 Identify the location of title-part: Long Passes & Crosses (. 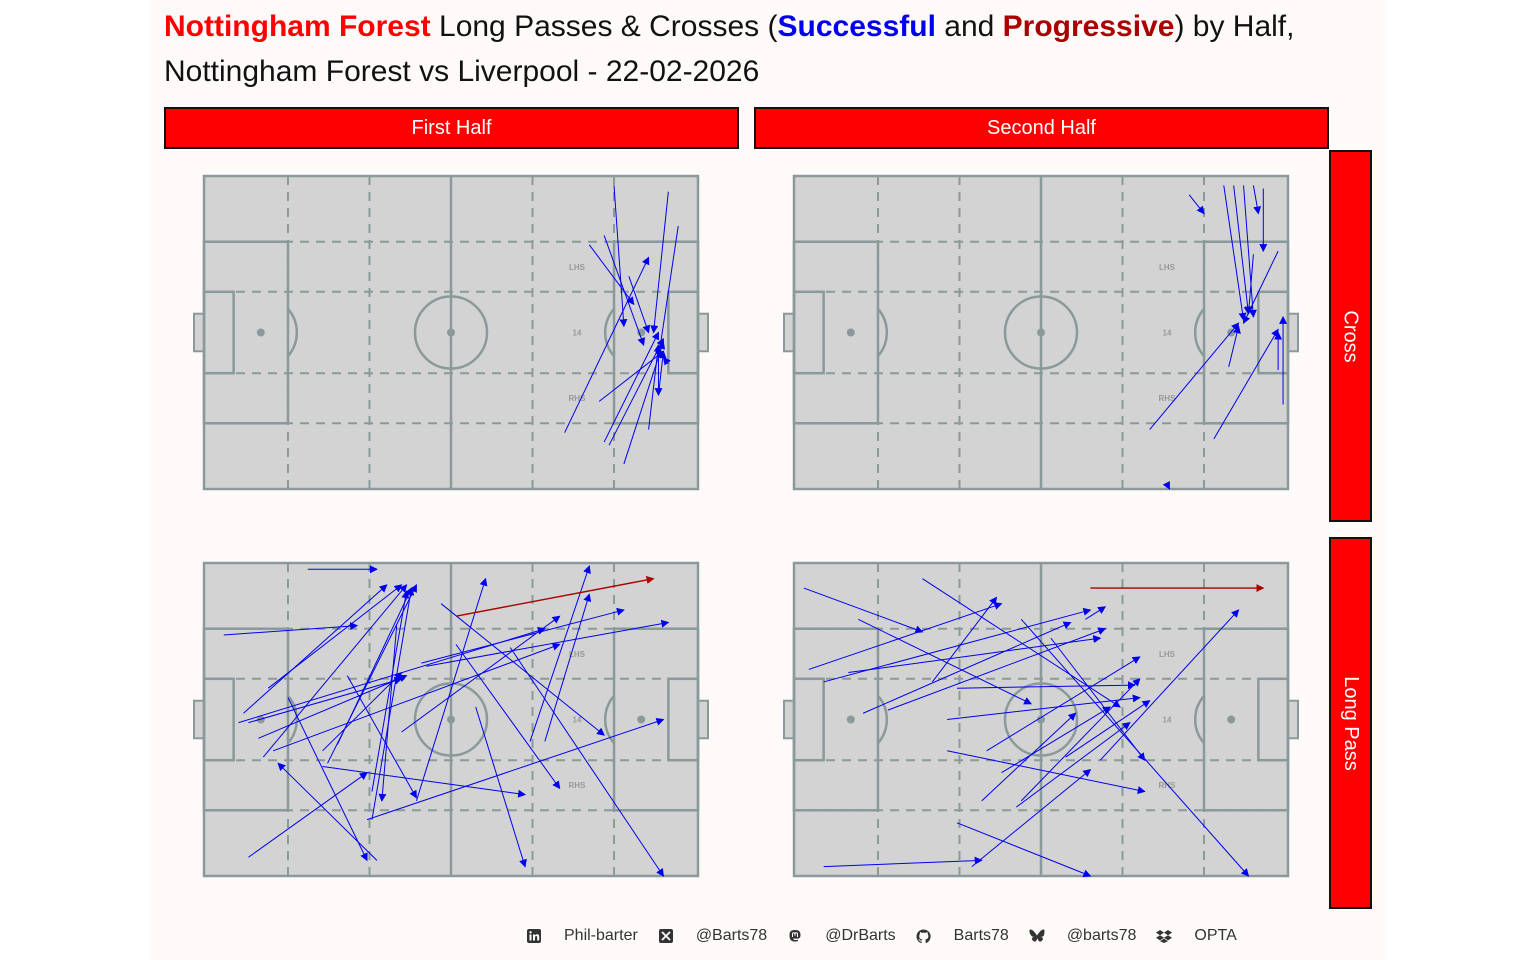
(604, 26).